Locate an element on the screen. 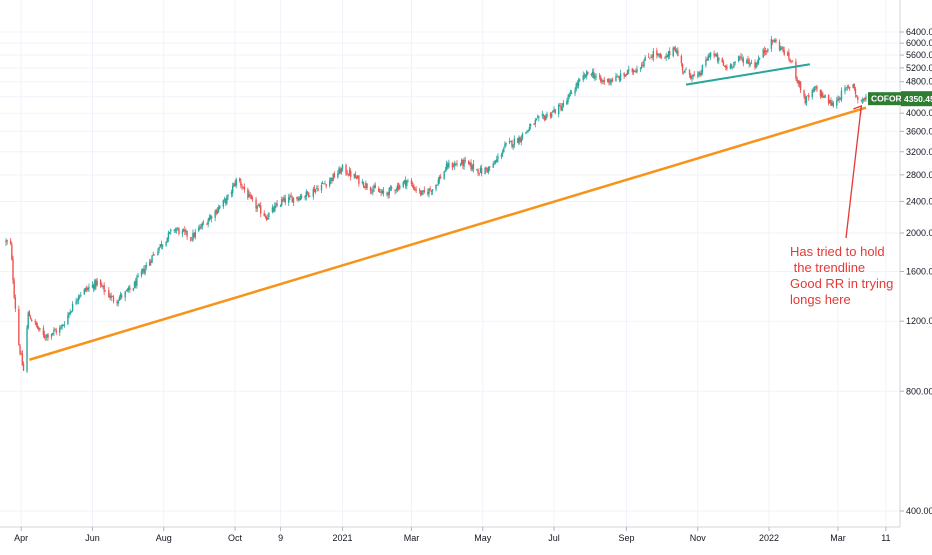  y-tick-label: 400.00 is located at coordinates (919, 511).